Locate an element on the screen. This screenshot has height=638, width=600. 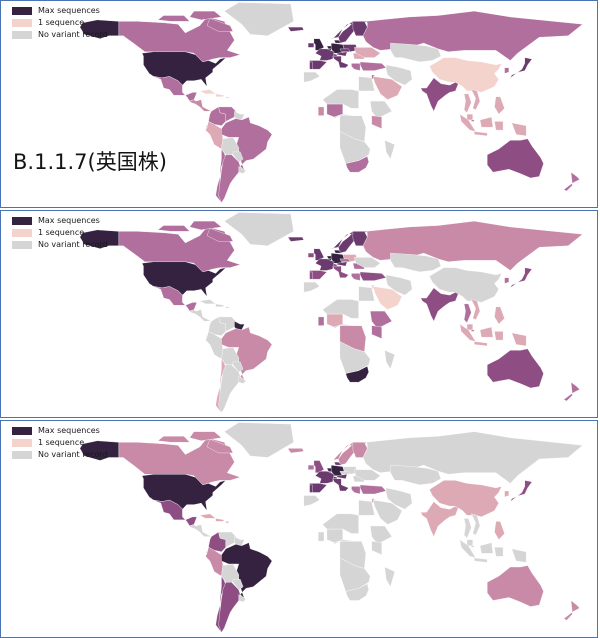
country-singapore is located at coordinates (473, 546).